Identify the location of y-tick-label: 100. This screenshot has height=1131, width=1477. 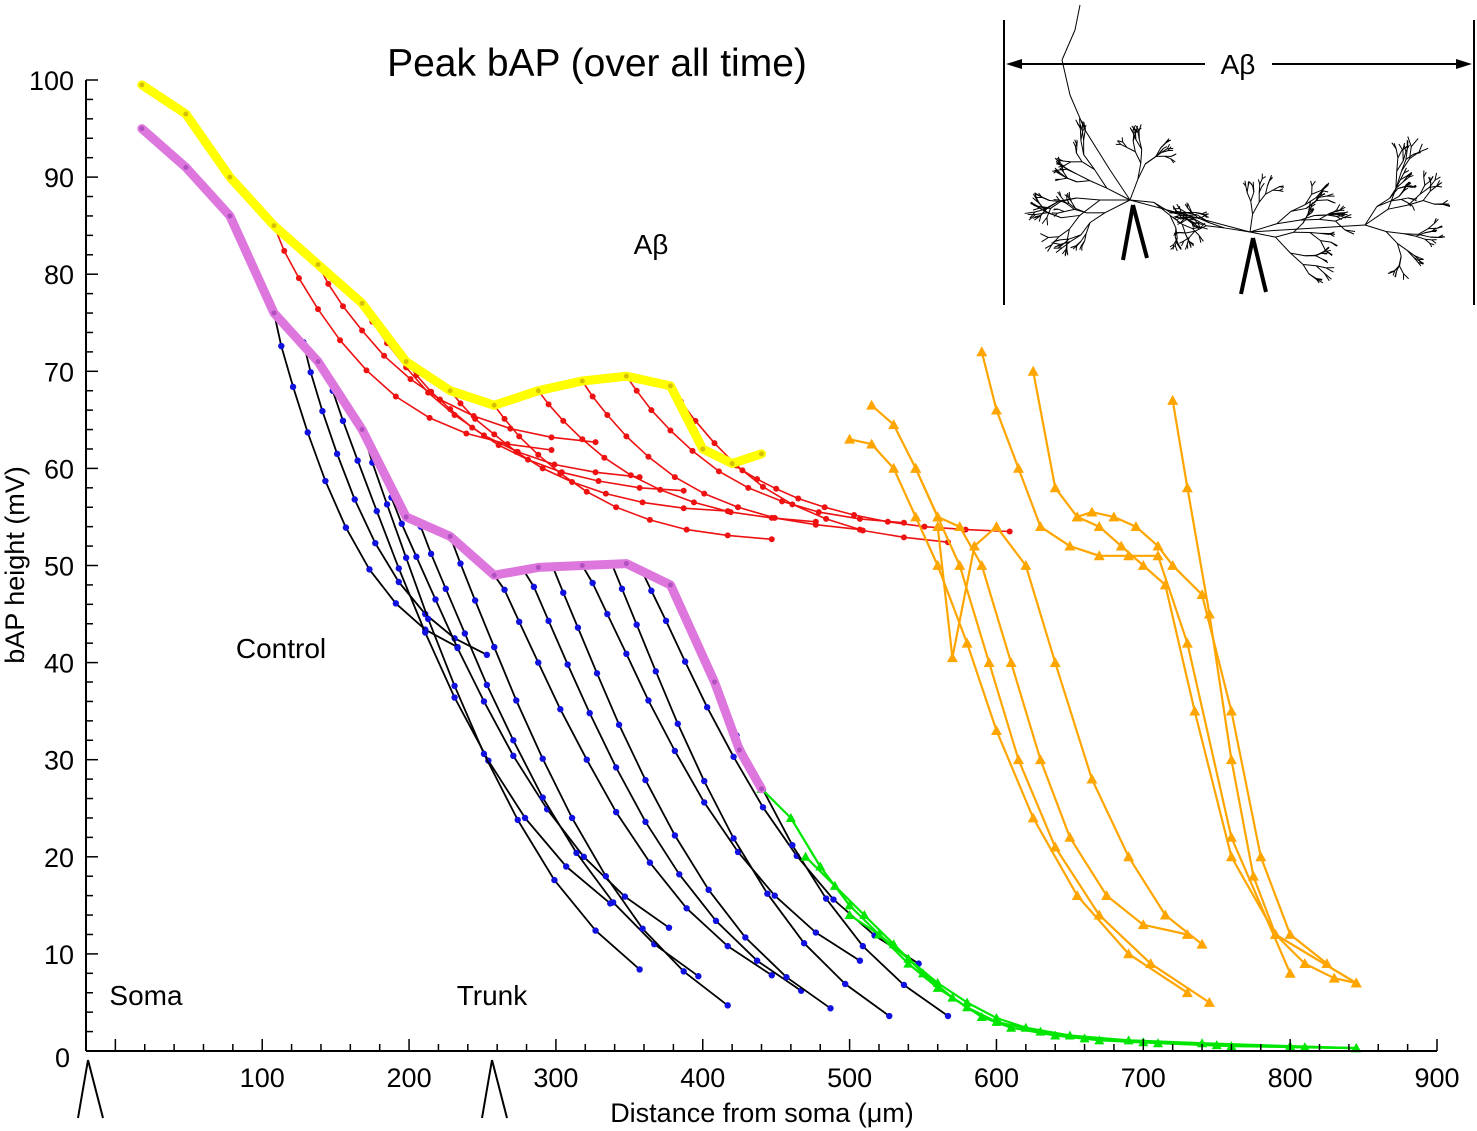
(51, 81).